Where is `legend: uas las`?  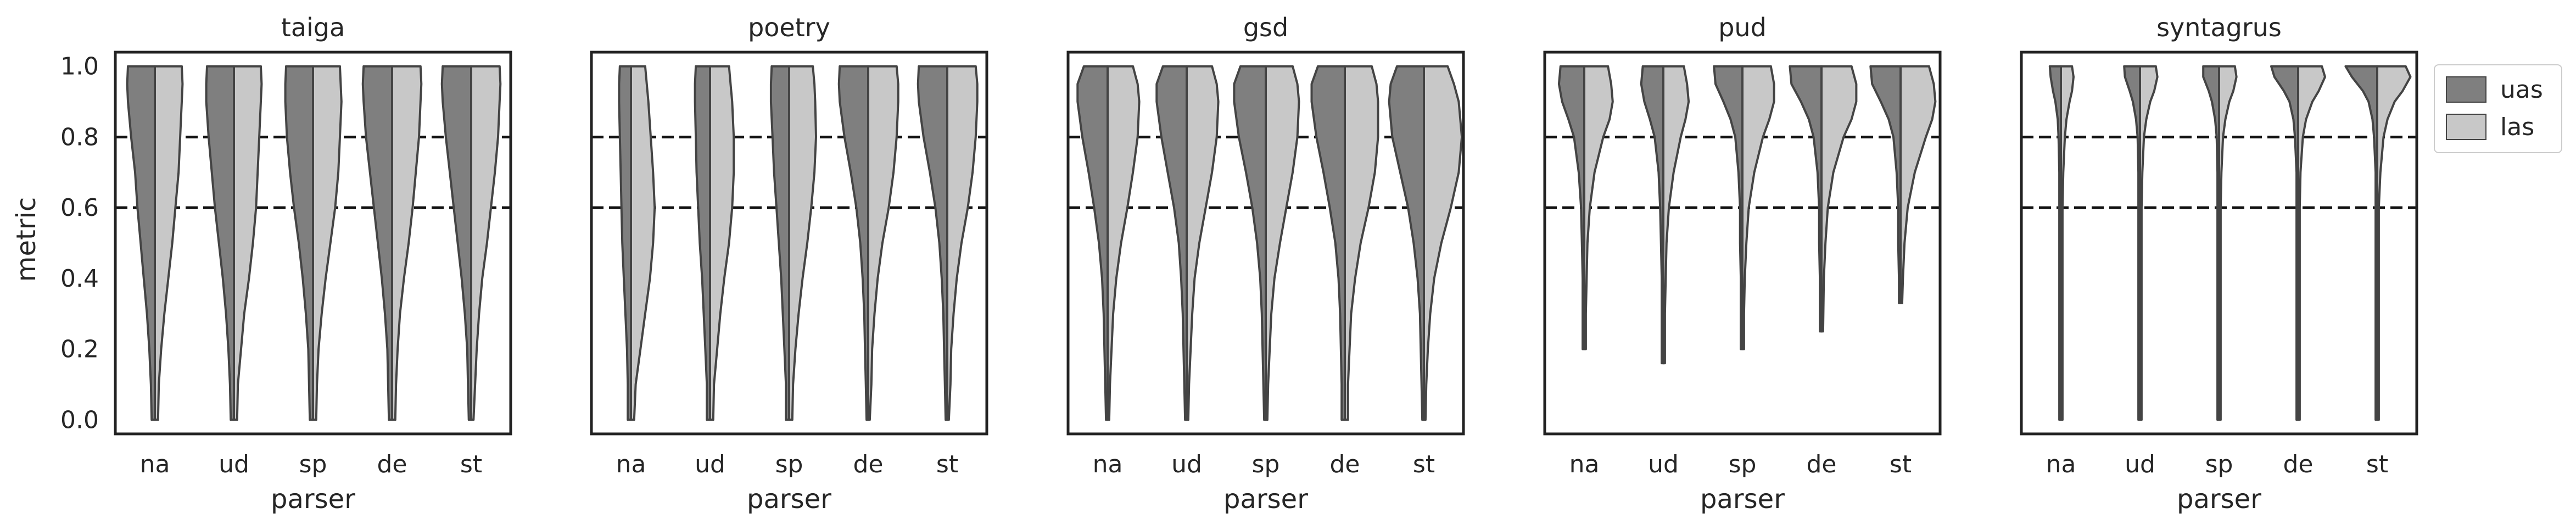 legend: uas las is located at coordinates (2498, 108).